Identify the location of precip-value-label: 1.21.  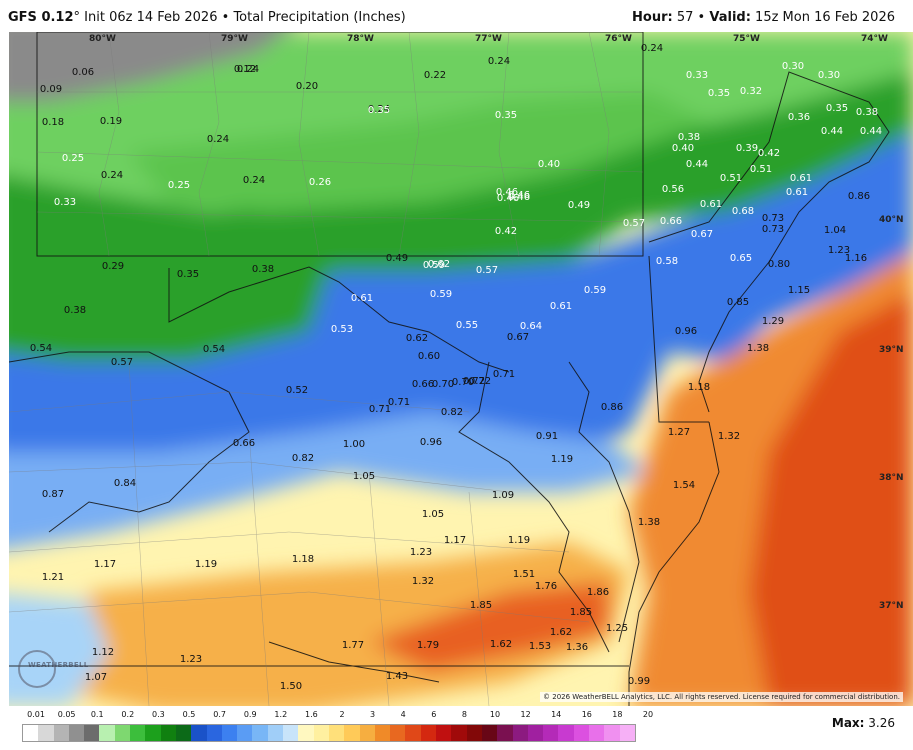
(53, 577).